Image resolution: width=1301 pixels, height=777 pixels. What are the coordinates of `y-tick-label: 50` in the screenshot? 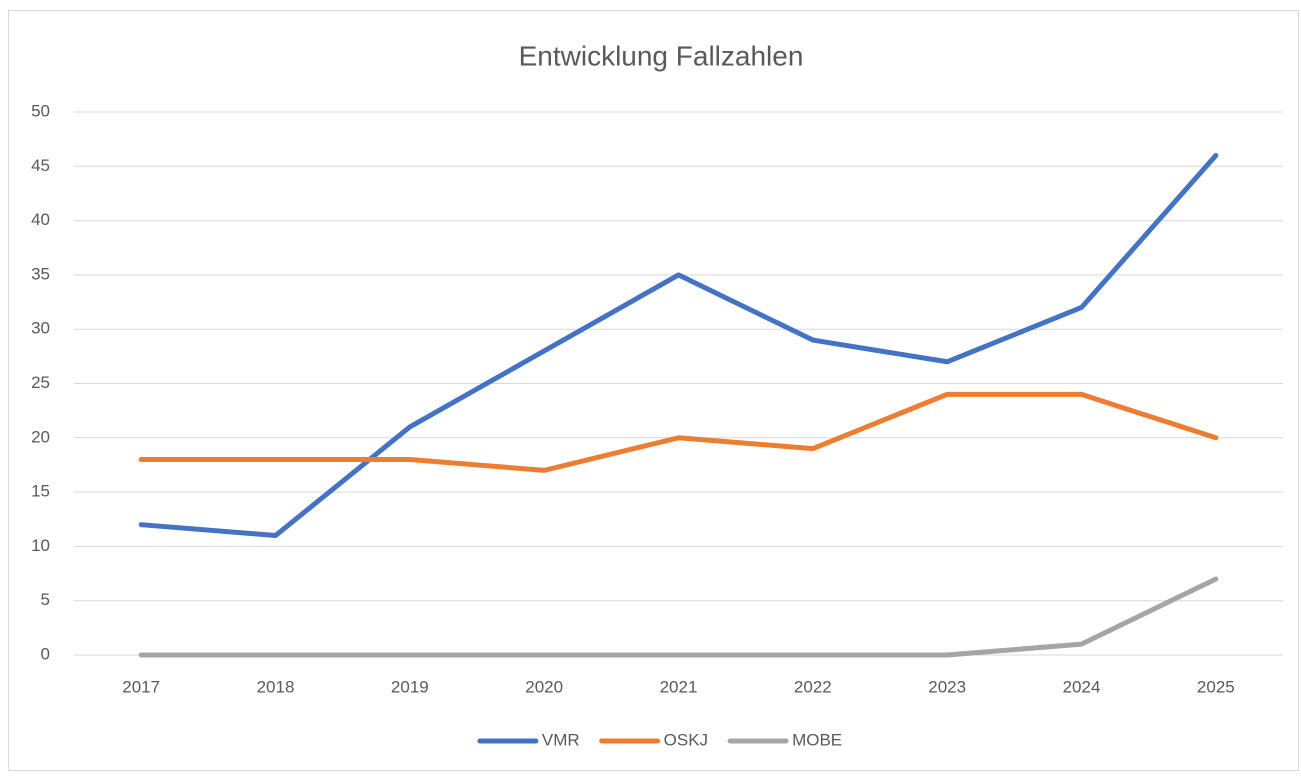 It's located at (40, 110).